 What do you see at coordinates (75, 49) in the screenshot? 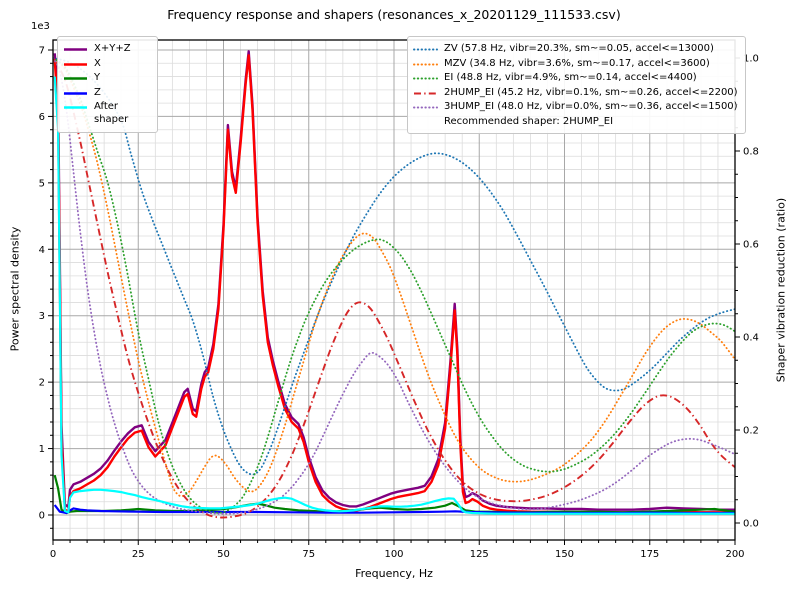
I see `legend-line-x+y+z` at bounding box center [75, 49].